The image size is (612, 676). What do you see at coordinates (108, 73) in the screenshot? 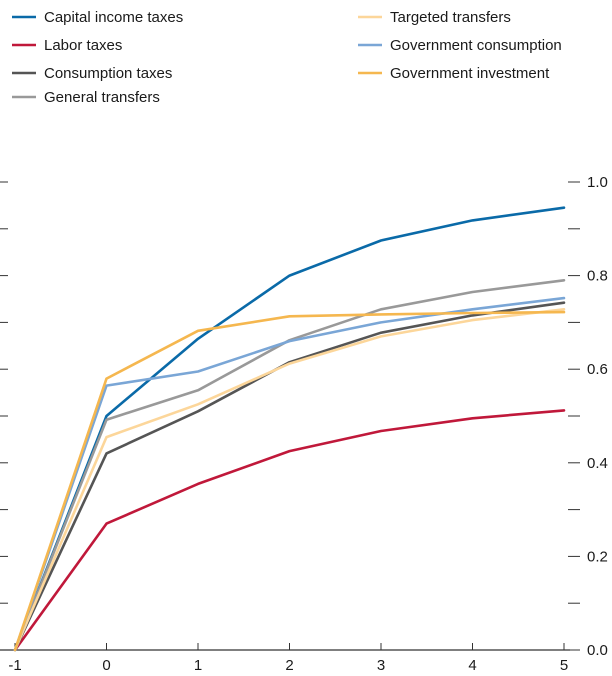
I see `legend-label-consumption-taxes: Consumption taxes` at bounding box center [108, 73].